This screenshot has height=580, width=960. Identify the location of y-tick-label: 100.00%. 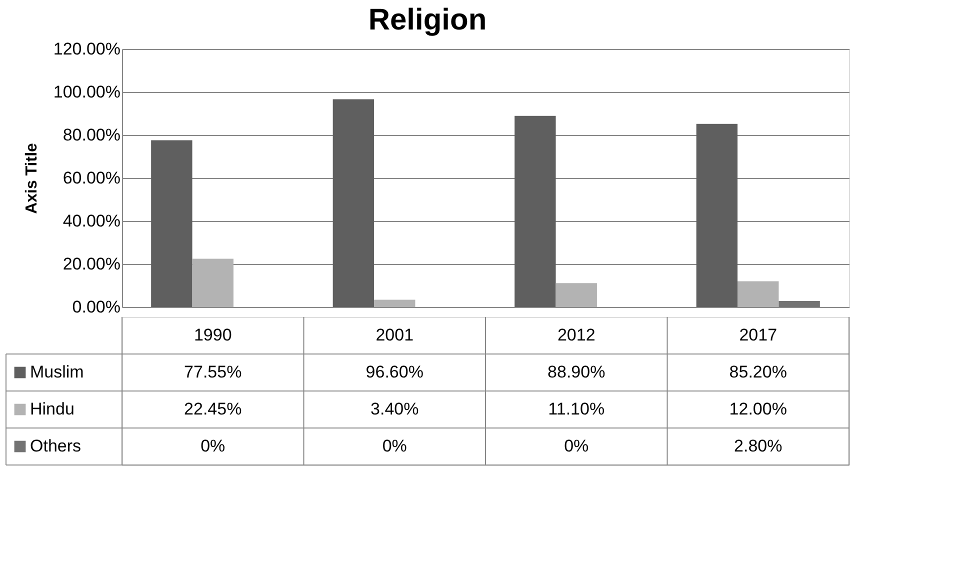
(86, 92).